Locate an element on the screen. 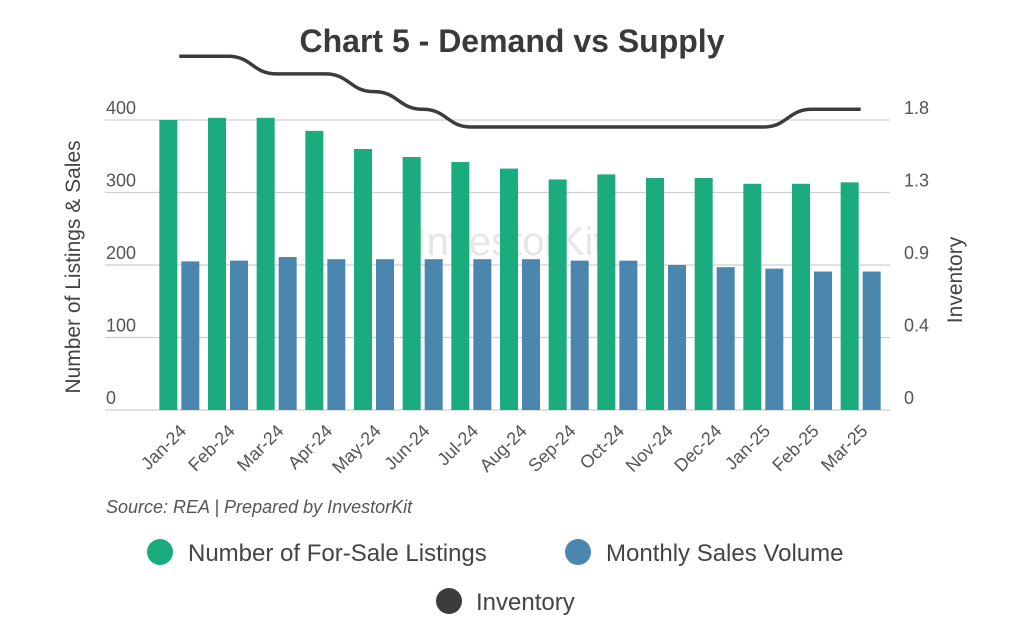  legend-label: Monthly Sales Volume is located at coordinates (724, 553).